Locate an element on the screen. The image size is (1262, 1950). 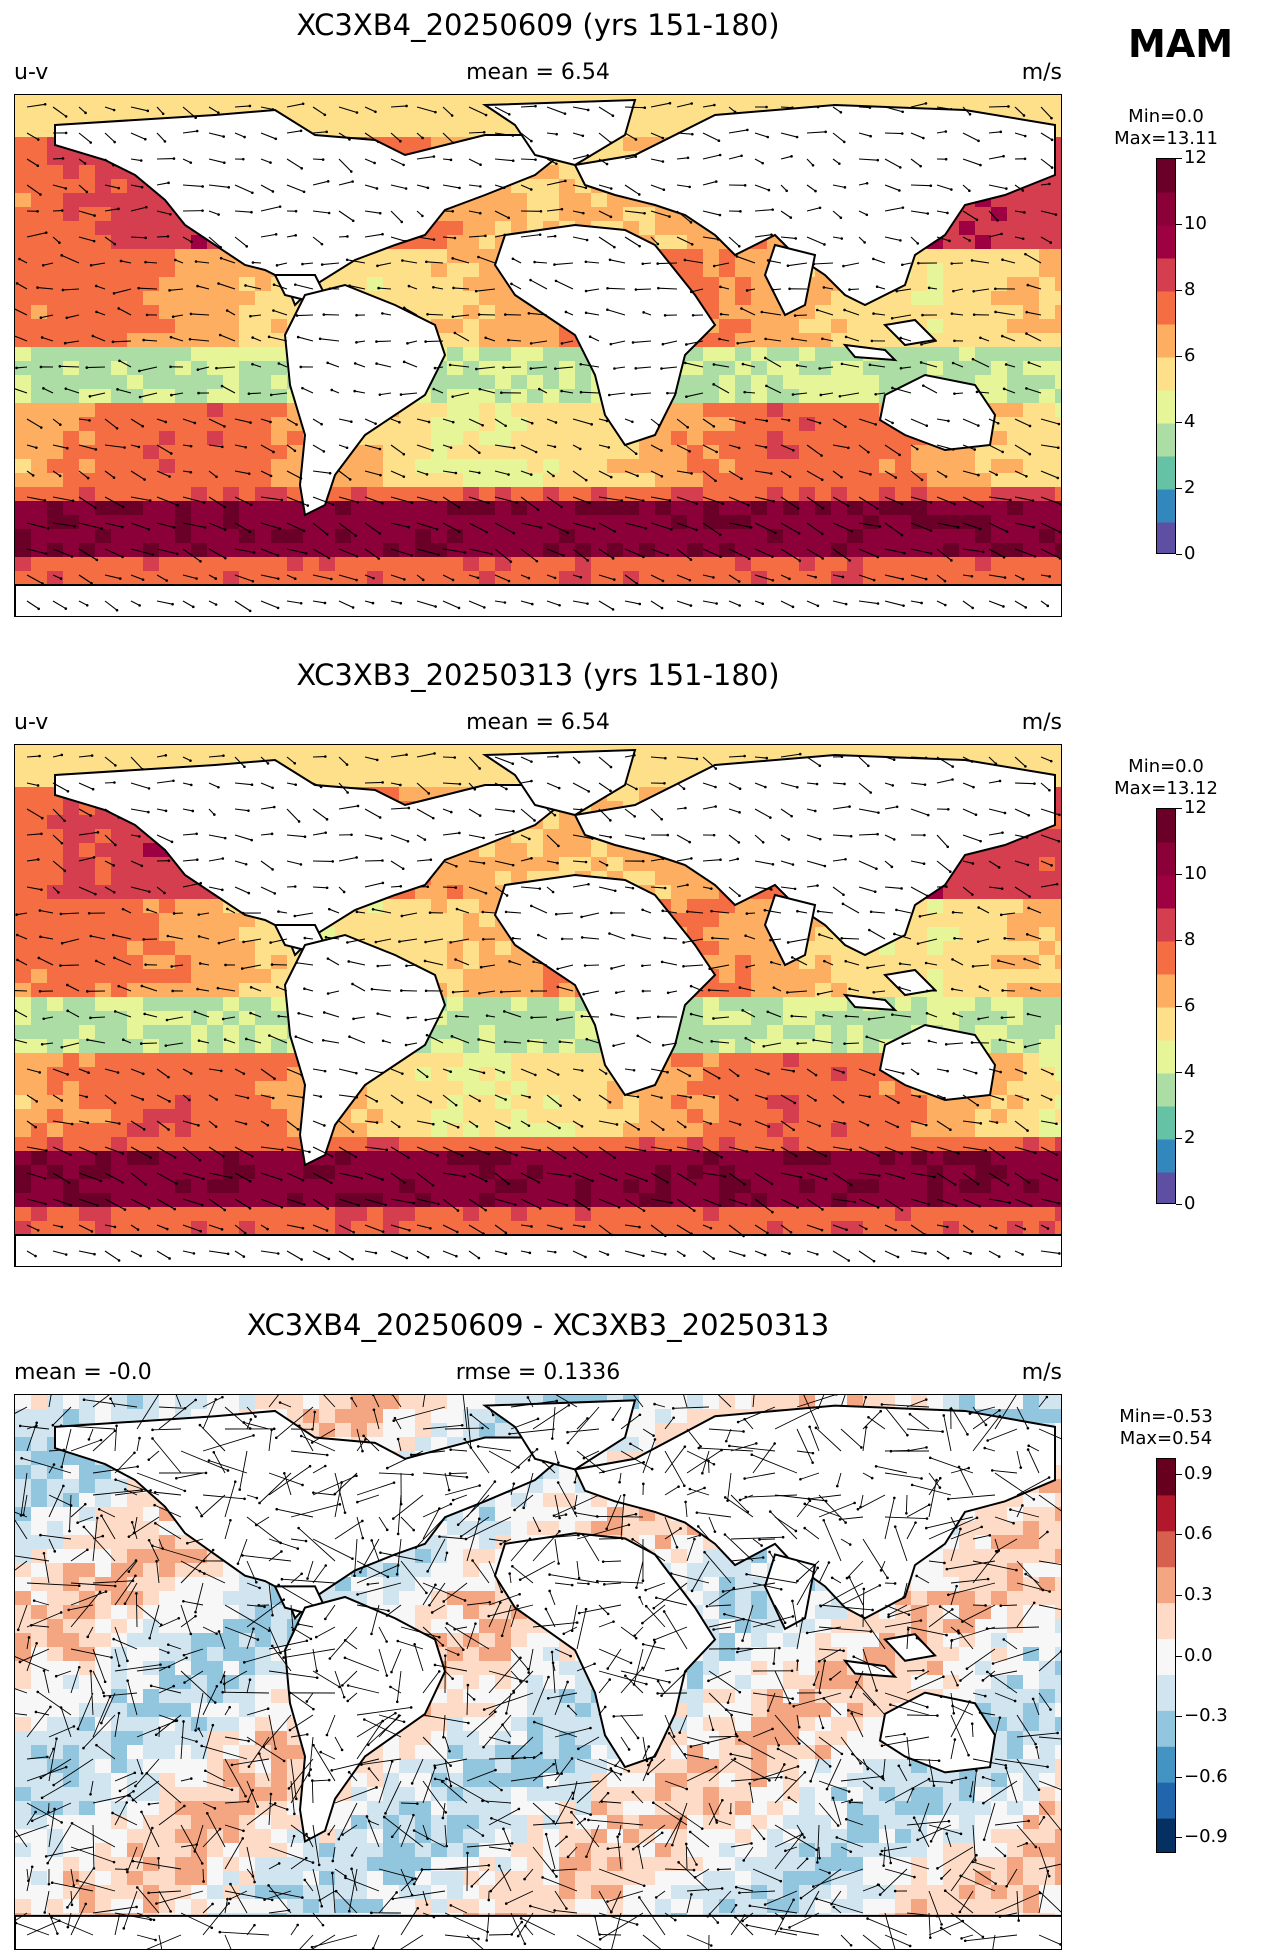
panel-2-unit-label: m/s is located at coordinates (1042, 722).